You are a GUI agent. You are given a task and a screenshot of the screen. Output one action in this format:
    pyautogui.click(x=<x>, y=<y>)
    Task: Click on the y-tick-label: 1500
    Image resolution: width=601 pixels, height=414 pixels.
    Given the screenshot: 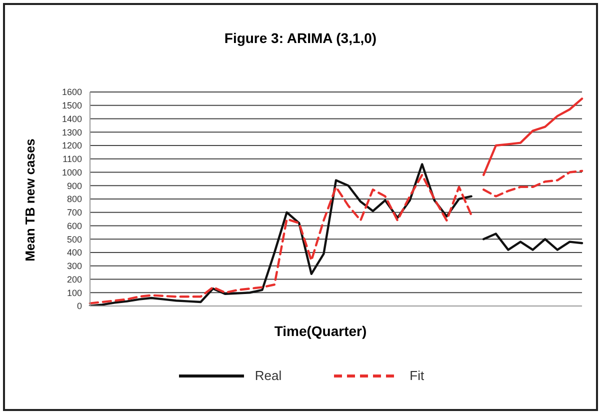 What is the action you would take?
    pyautogui.click(x=72, y=105)
    